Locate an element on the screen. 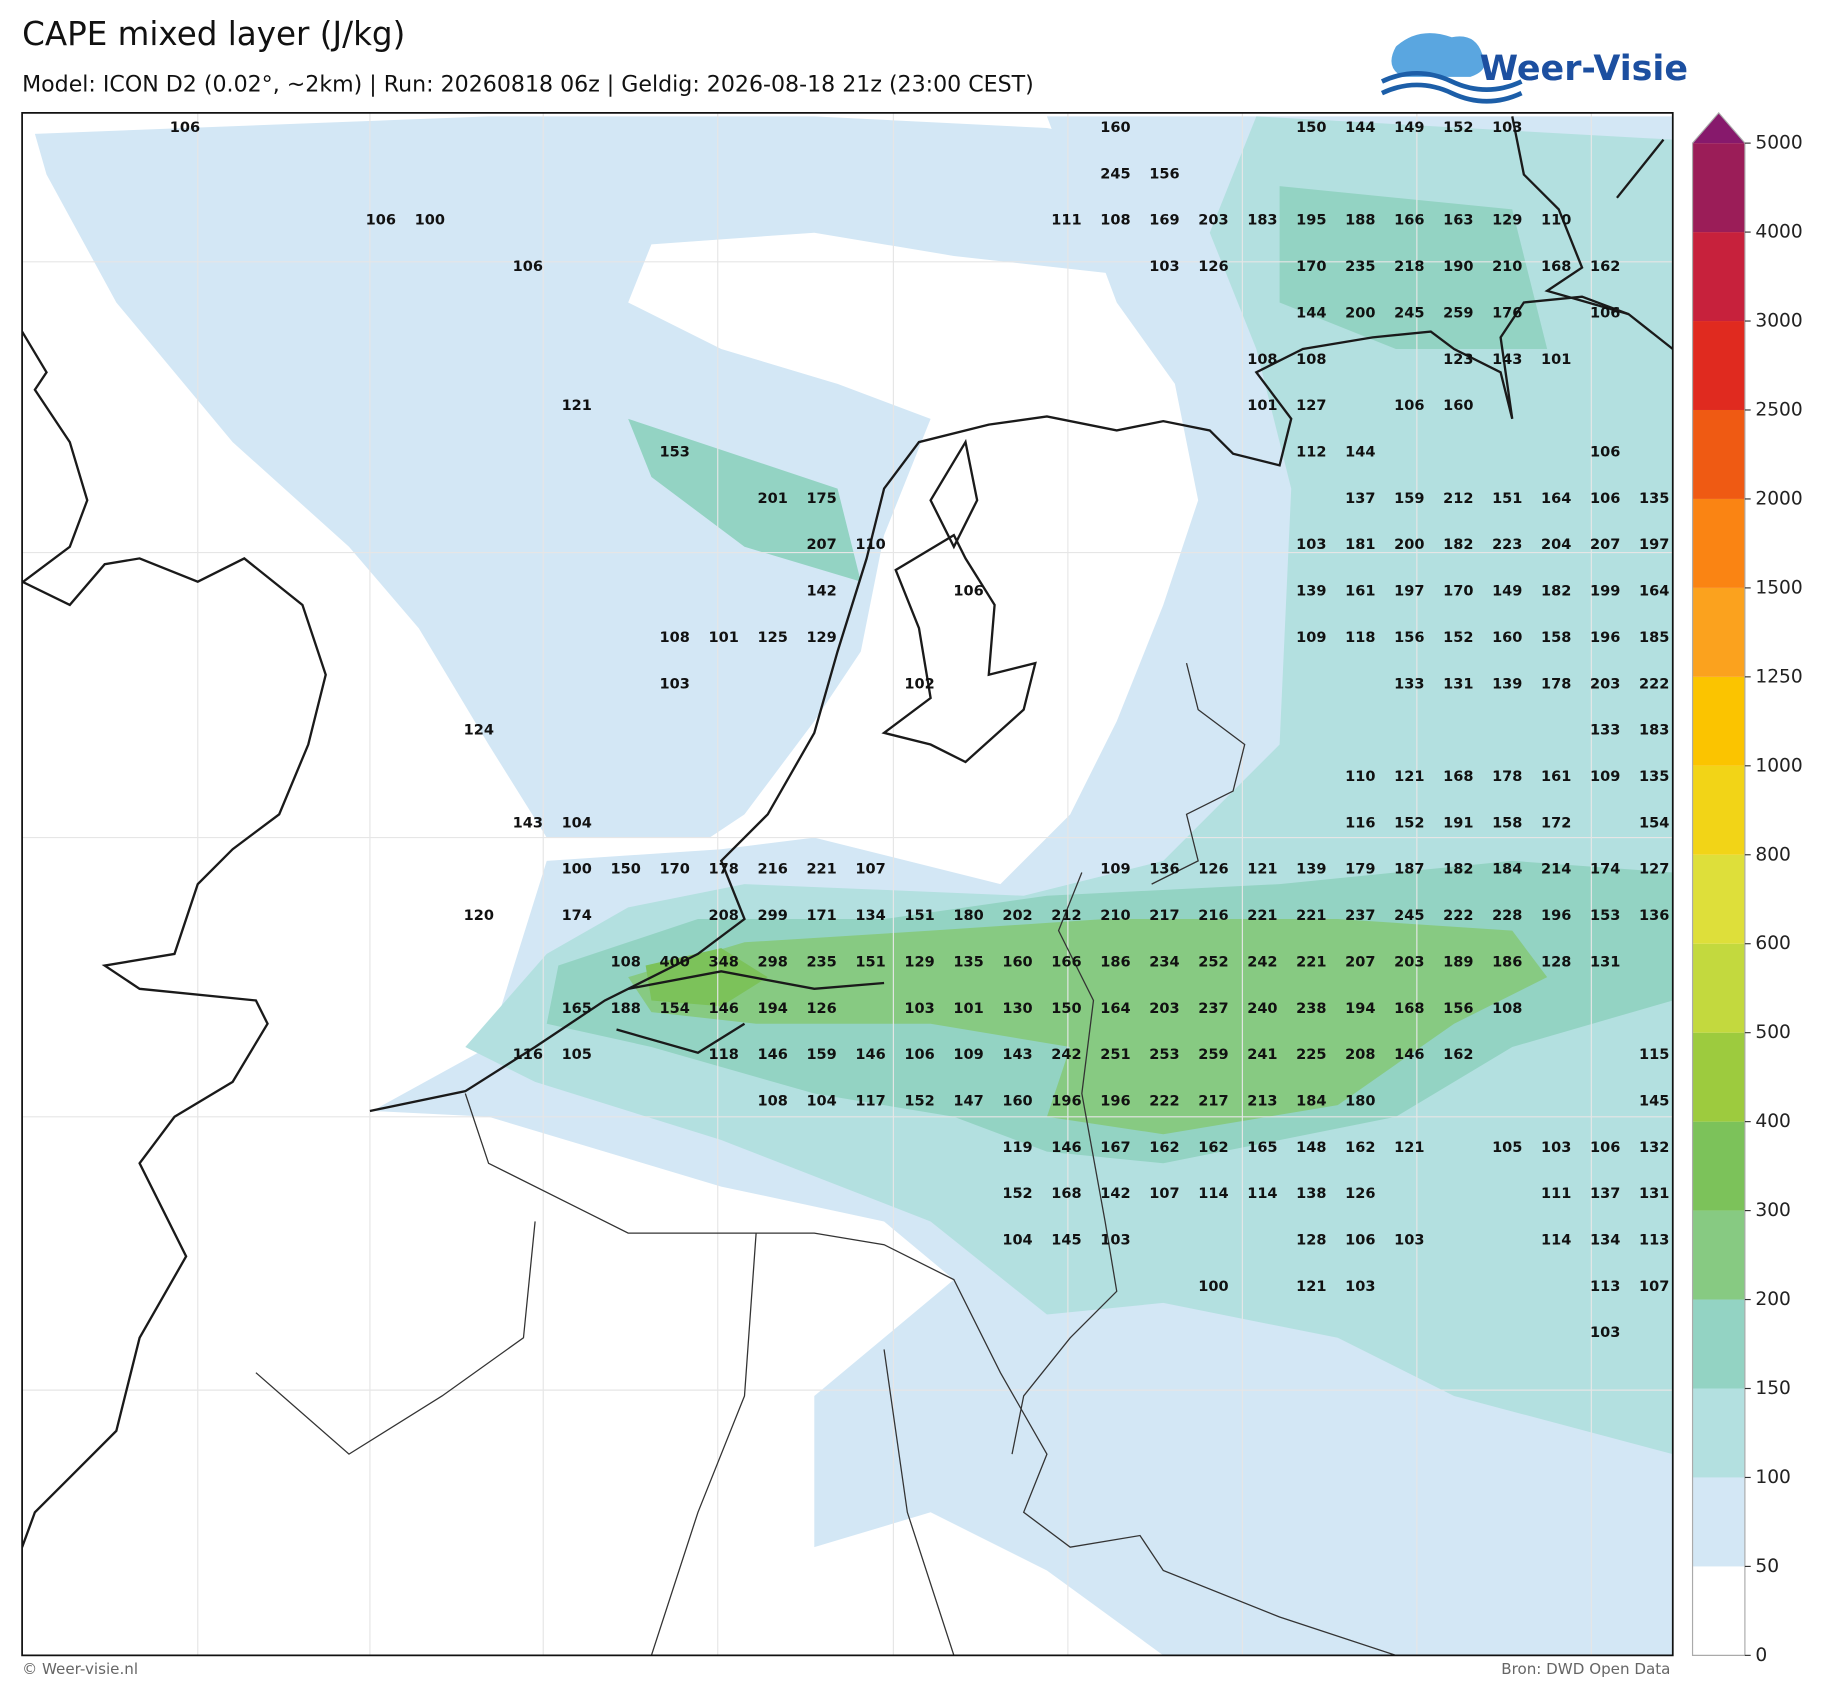  colorbar-label: 1500 is located at coordinates (1778, 587).